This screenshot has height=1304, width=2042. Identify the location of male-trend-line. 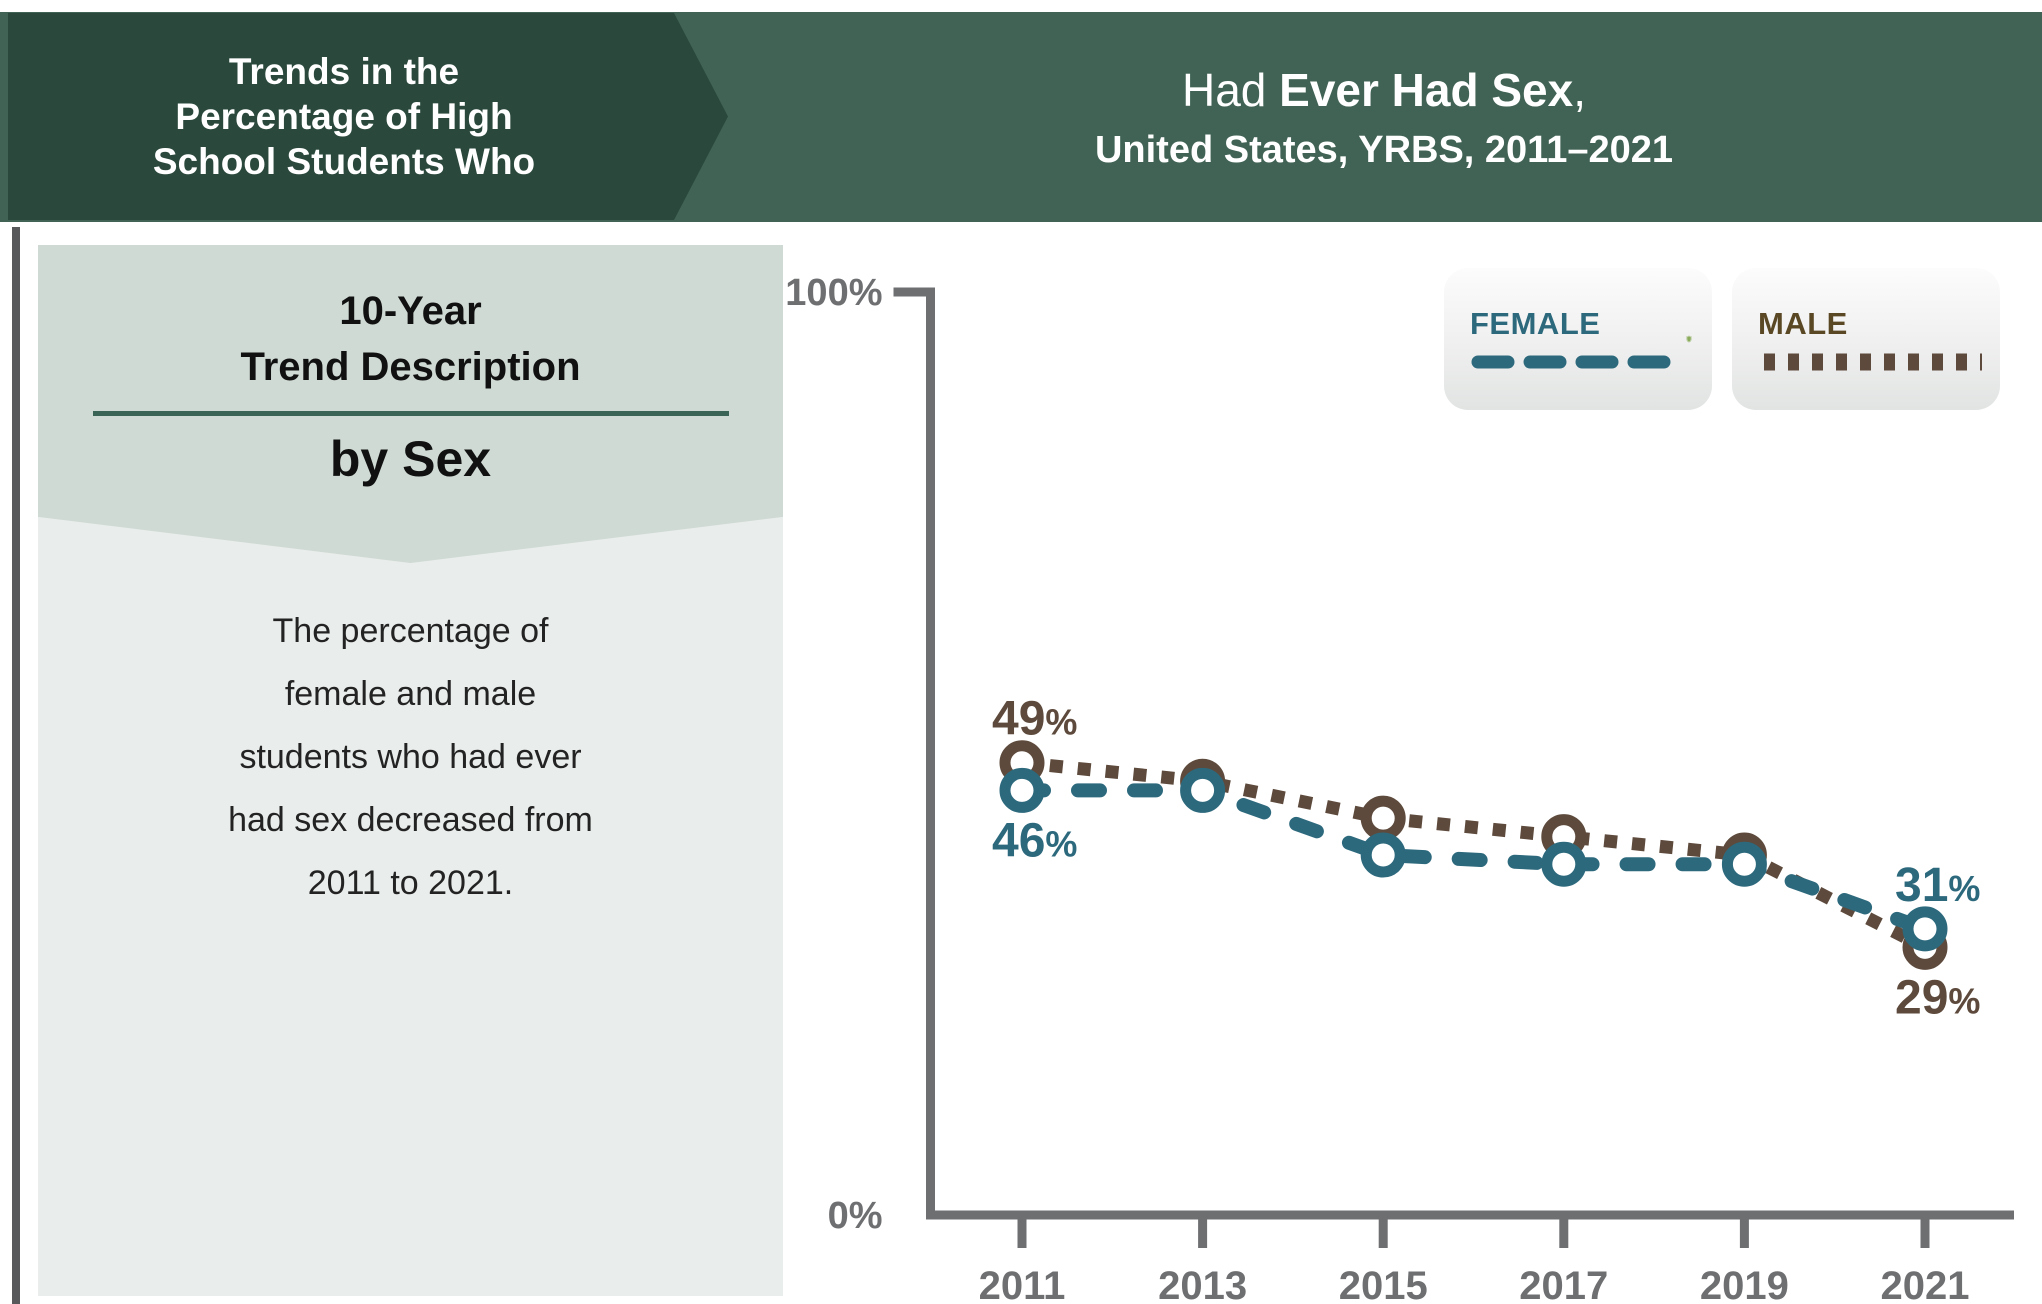
(1474, 855).